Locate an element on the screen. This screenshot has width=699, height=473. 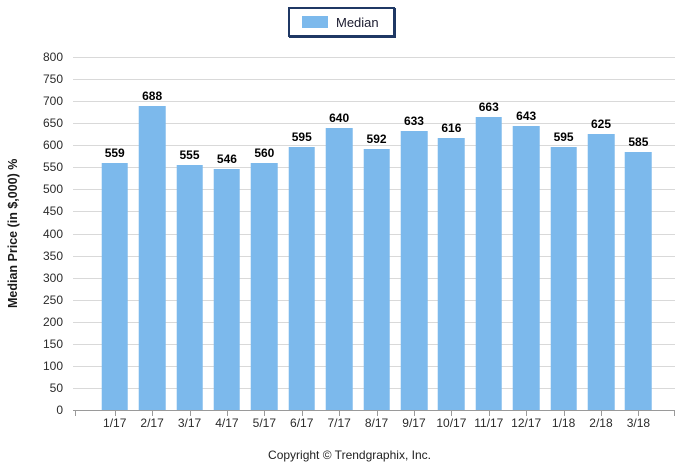
x-axis-tick-label: 3/18 is located at coordinates (638, 423).